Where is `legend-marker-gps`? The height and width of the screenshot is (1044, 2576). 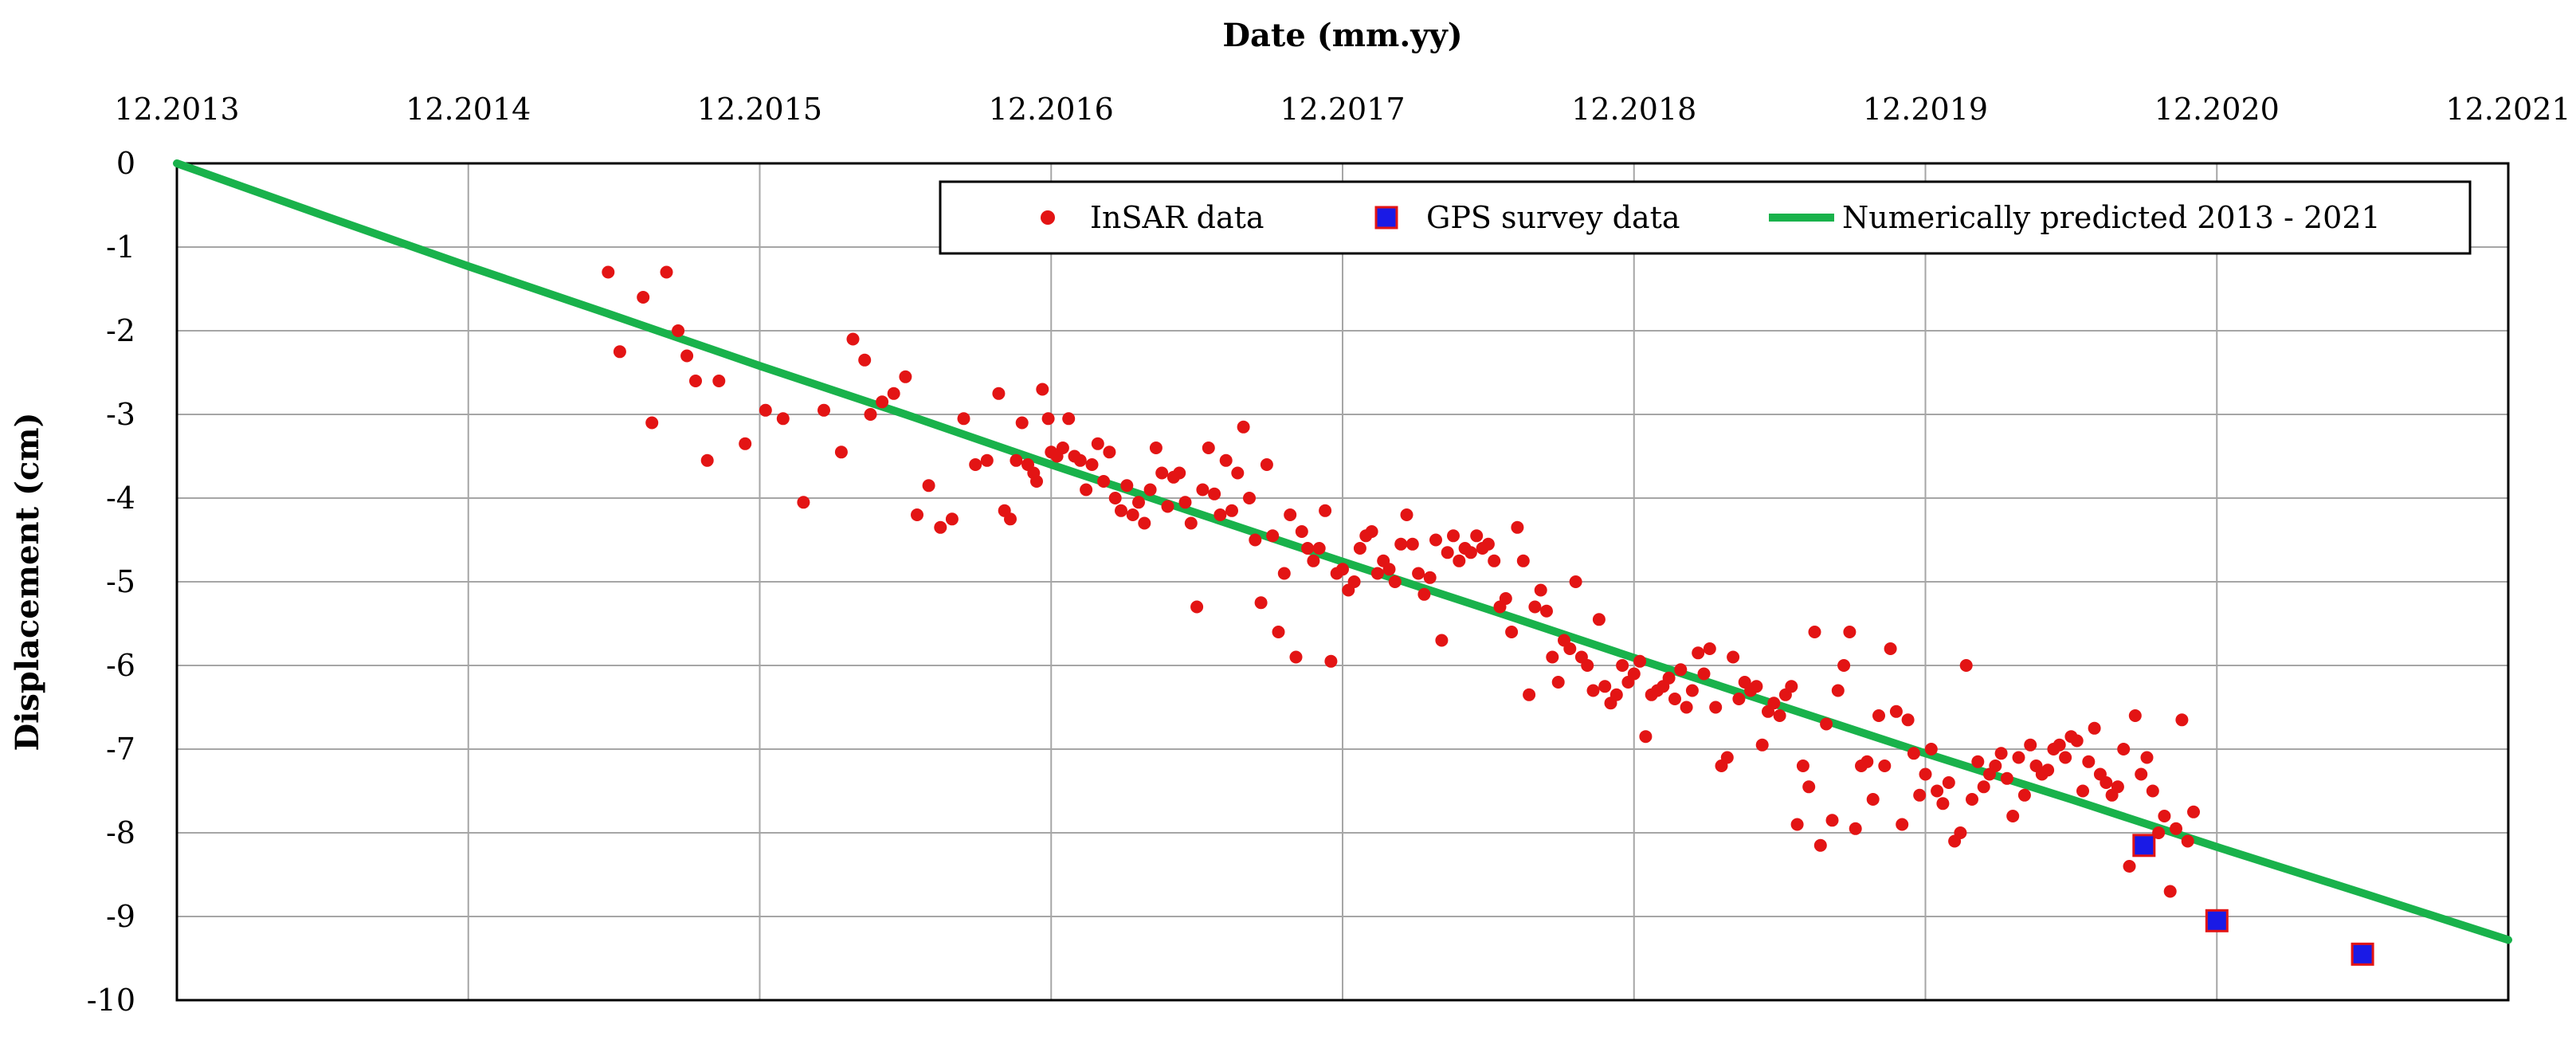
legend-marker-gps is located at coordinates (1386, 218).